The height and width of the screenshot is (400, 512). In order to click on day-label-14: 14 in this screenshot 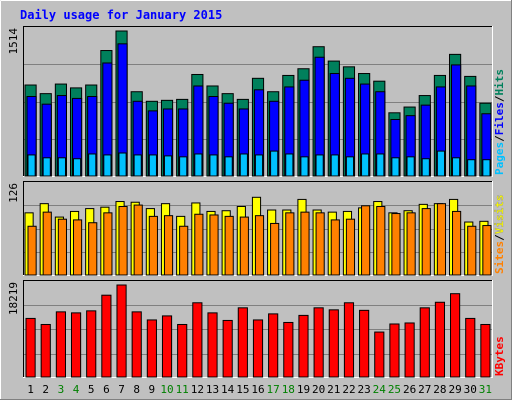, I will do `click(228, 389)`.